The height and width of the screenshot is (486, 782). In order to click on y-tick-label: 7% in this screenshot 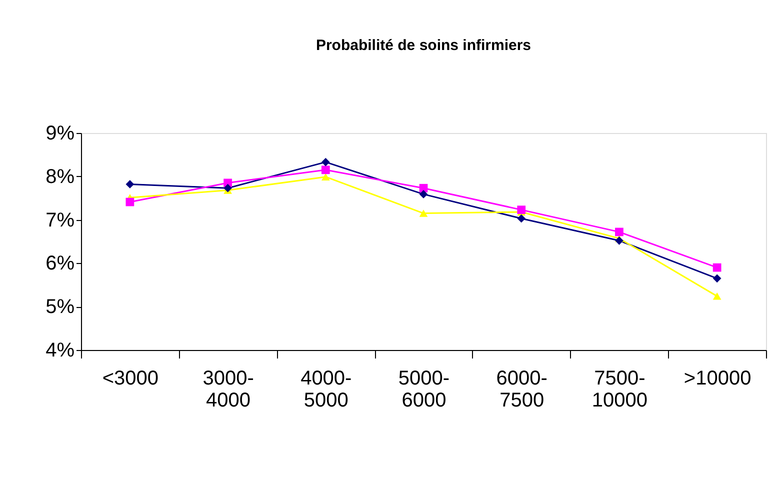, I will do `click(60, 220)`.